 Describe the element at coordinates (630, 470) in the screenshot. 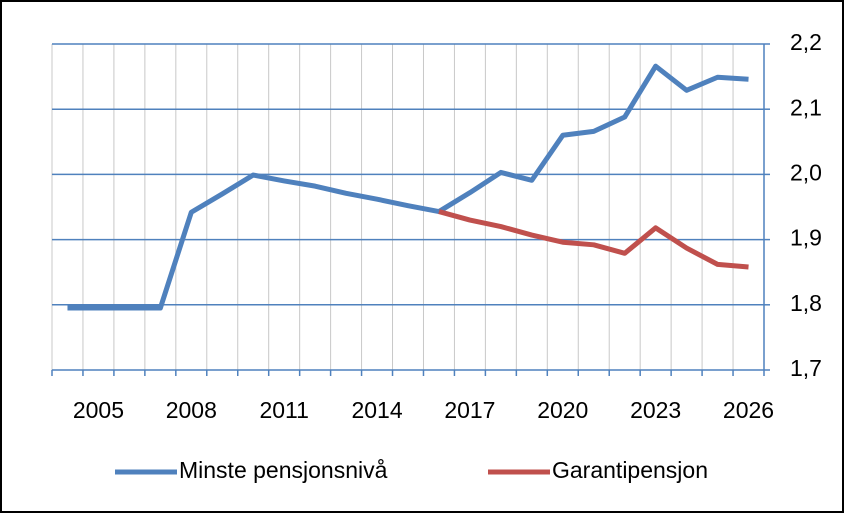

I see `legend-label: Garantipensjon` at that location.